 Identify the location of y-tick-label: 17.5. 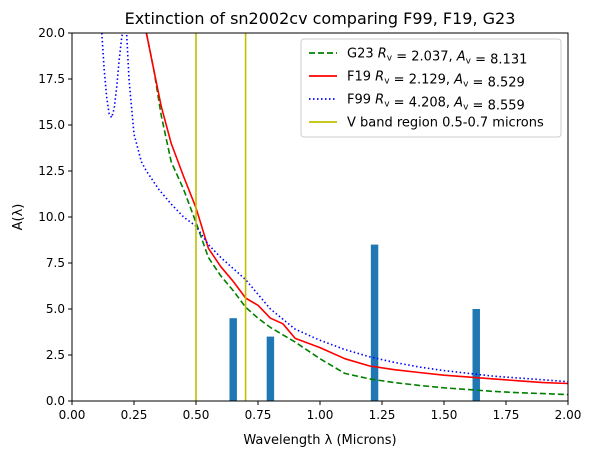
(51, 79).